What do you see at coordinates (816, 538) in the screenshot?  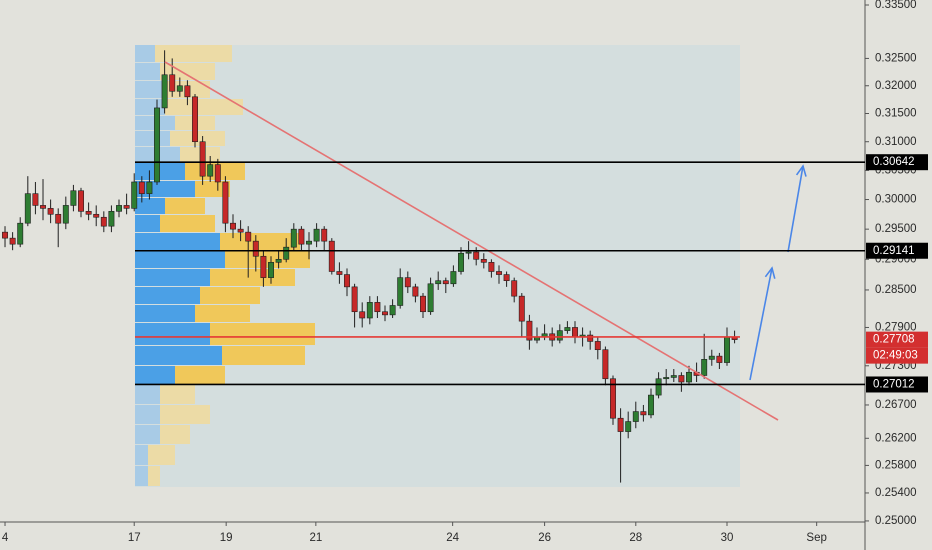 I see `x-tick-label: Sep` at bounding box center [816, 538].